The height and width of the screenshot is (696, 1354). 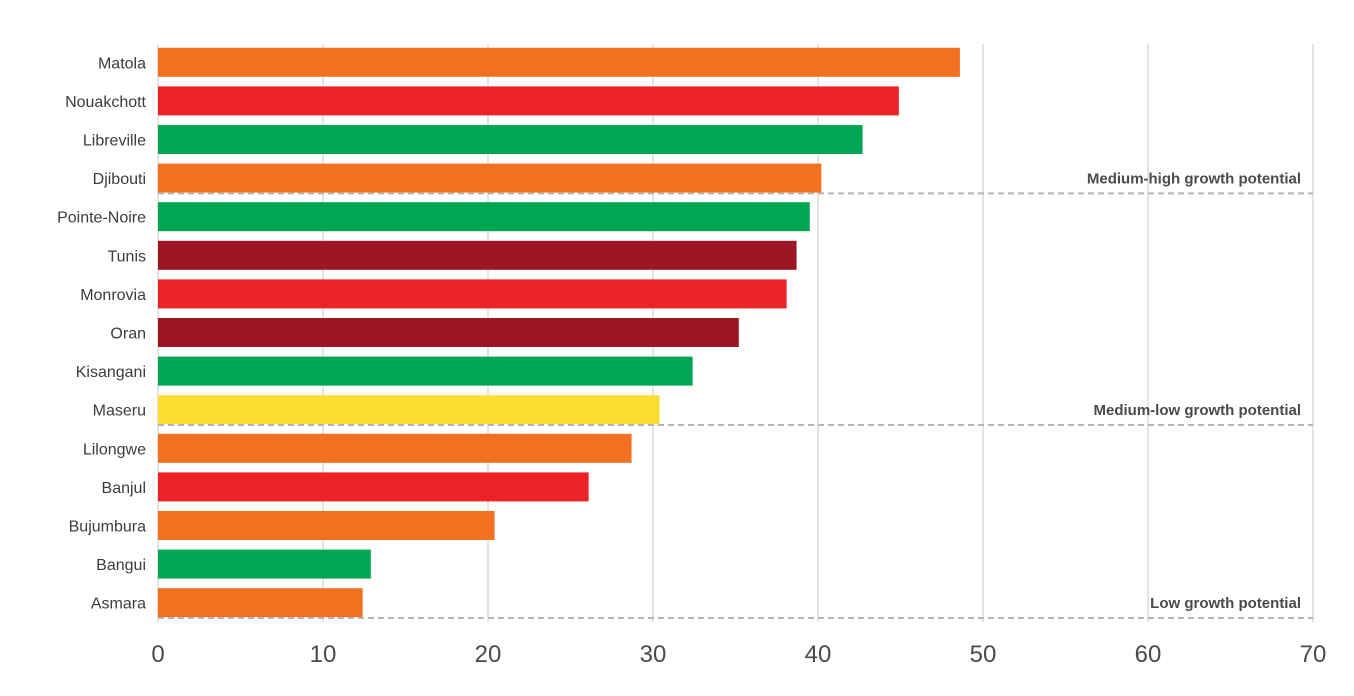 I want to click on category-label-asmara: Asmara, so click(x=118, y=604).